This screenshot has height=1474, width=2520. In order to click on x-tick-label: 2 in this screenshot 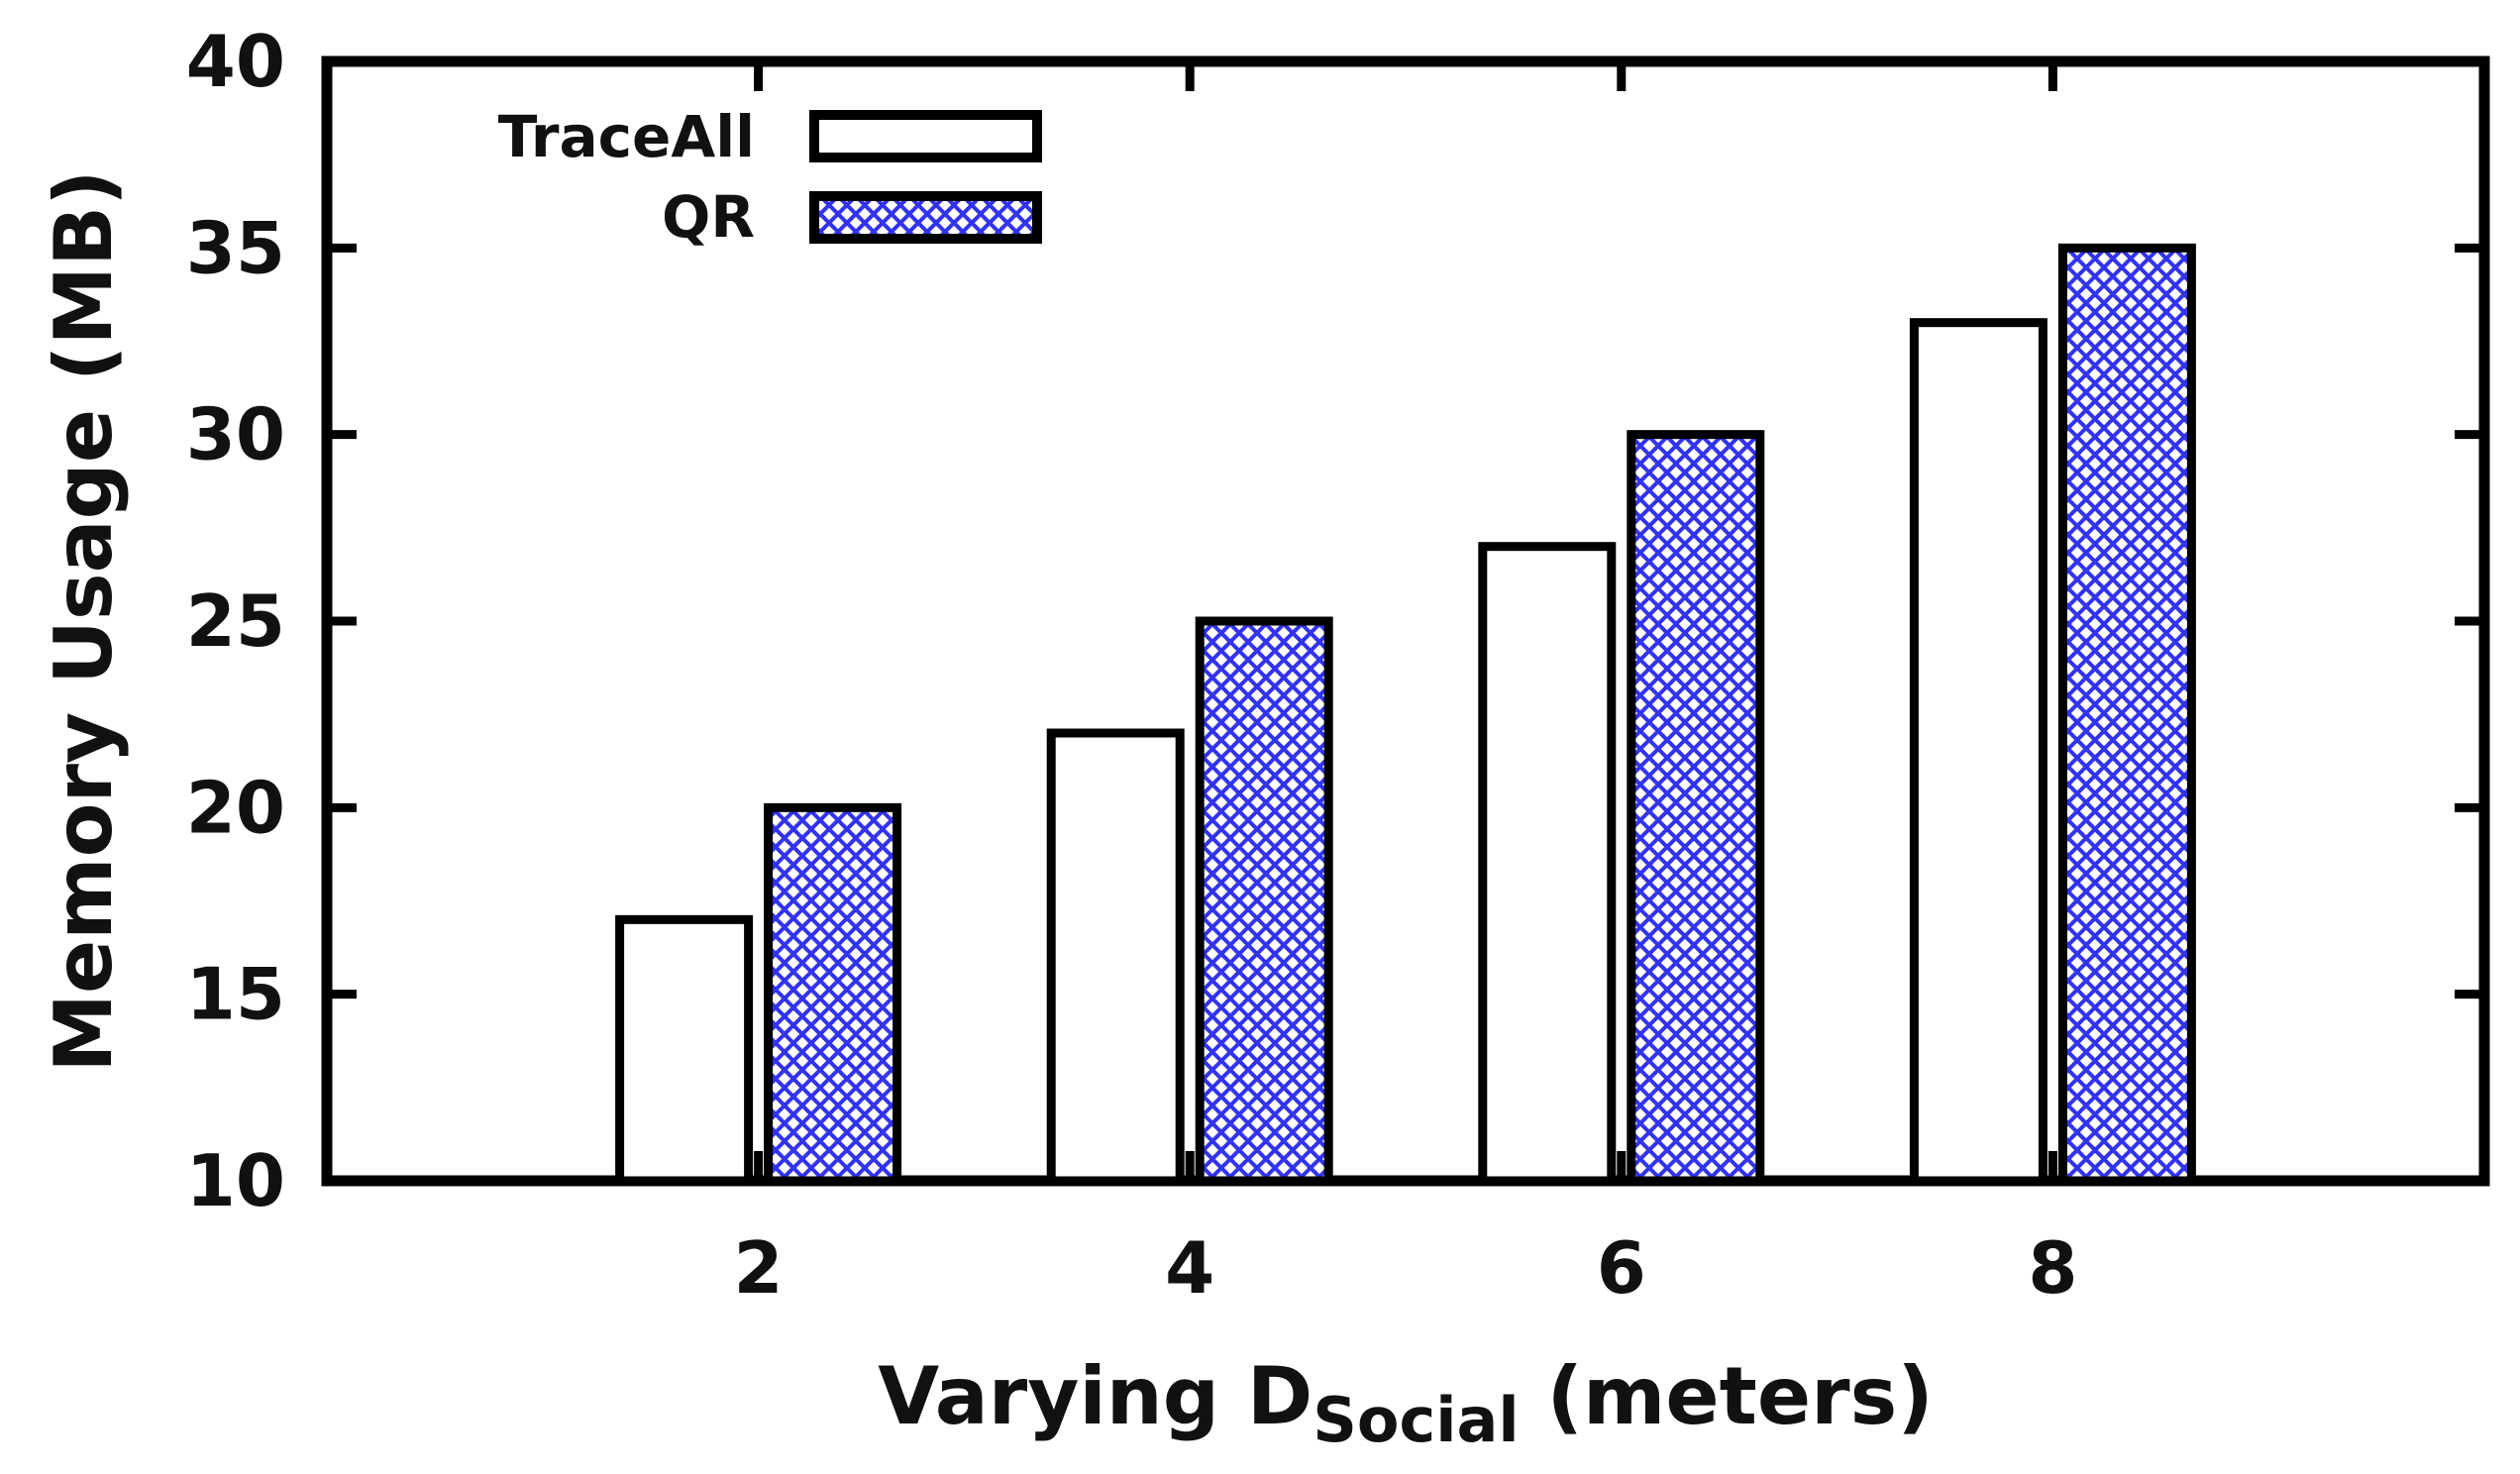, I will do `click(759, 1268)`.